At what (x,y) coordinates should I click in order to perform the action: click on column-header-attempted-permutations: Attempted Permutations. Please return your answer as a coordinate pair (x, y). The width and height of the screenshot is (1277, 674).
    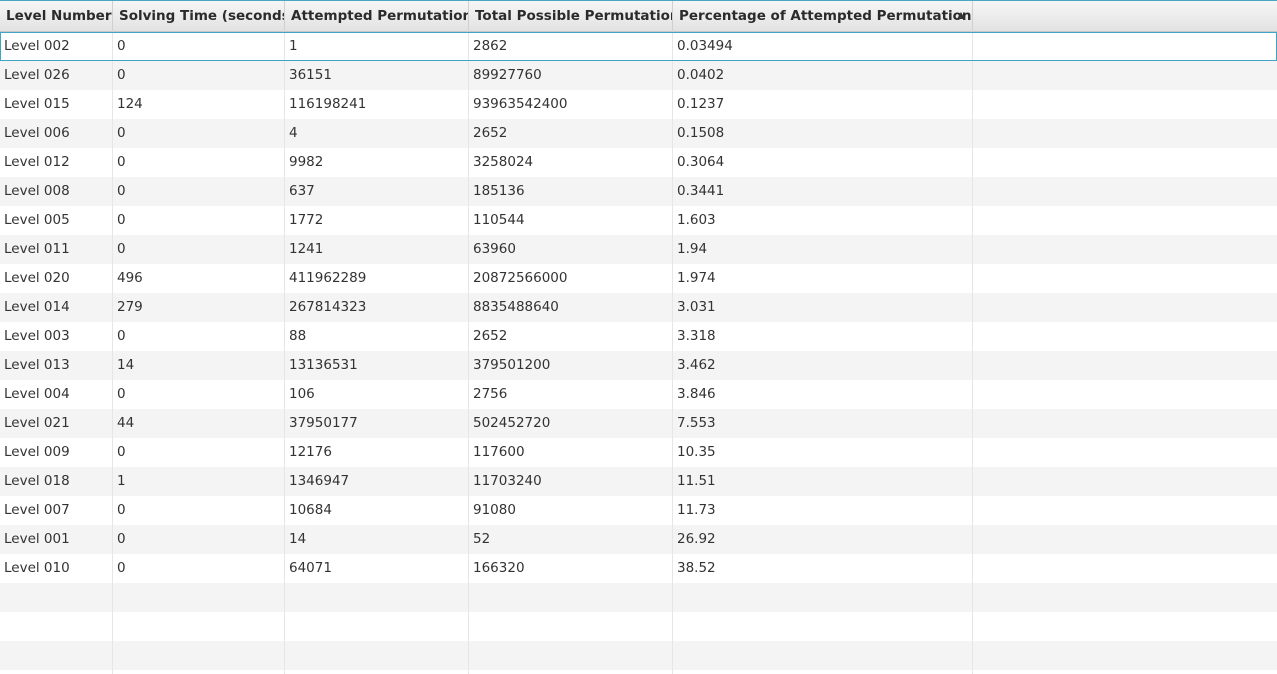
    Looking at the image, I should click on (377, 16).